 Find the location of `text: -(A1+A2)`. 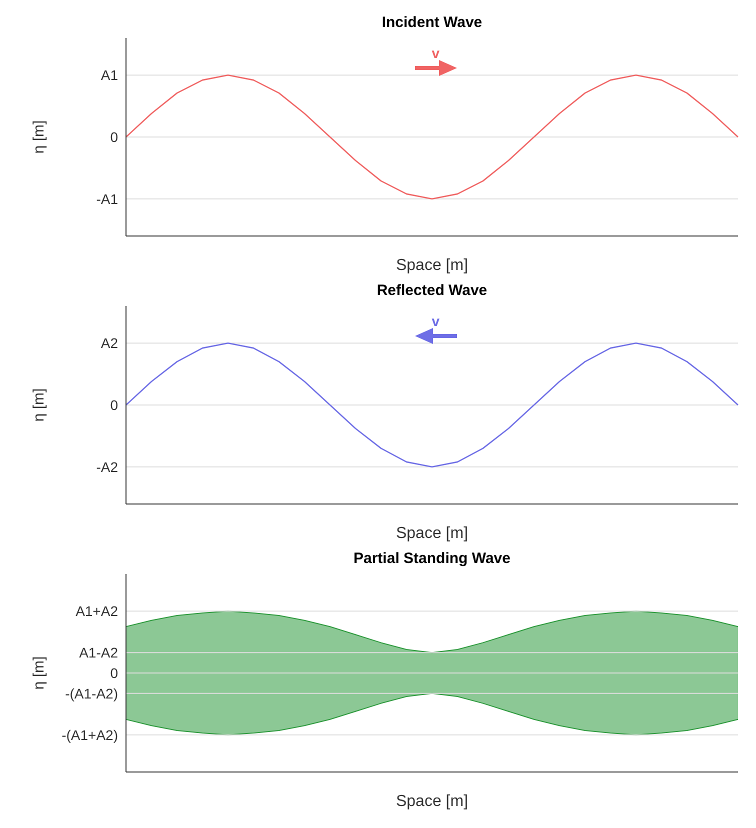

text: -(A1+A2) is located at coordinates (90, 734).